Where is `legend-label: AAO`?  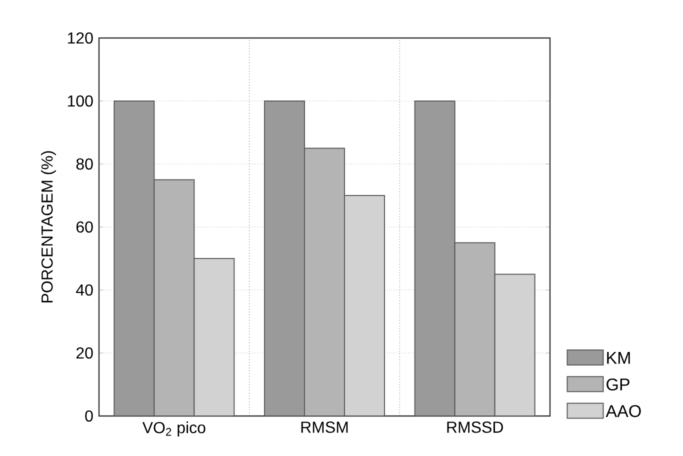
legend-label: AAO is located at coordinates (623, 411).